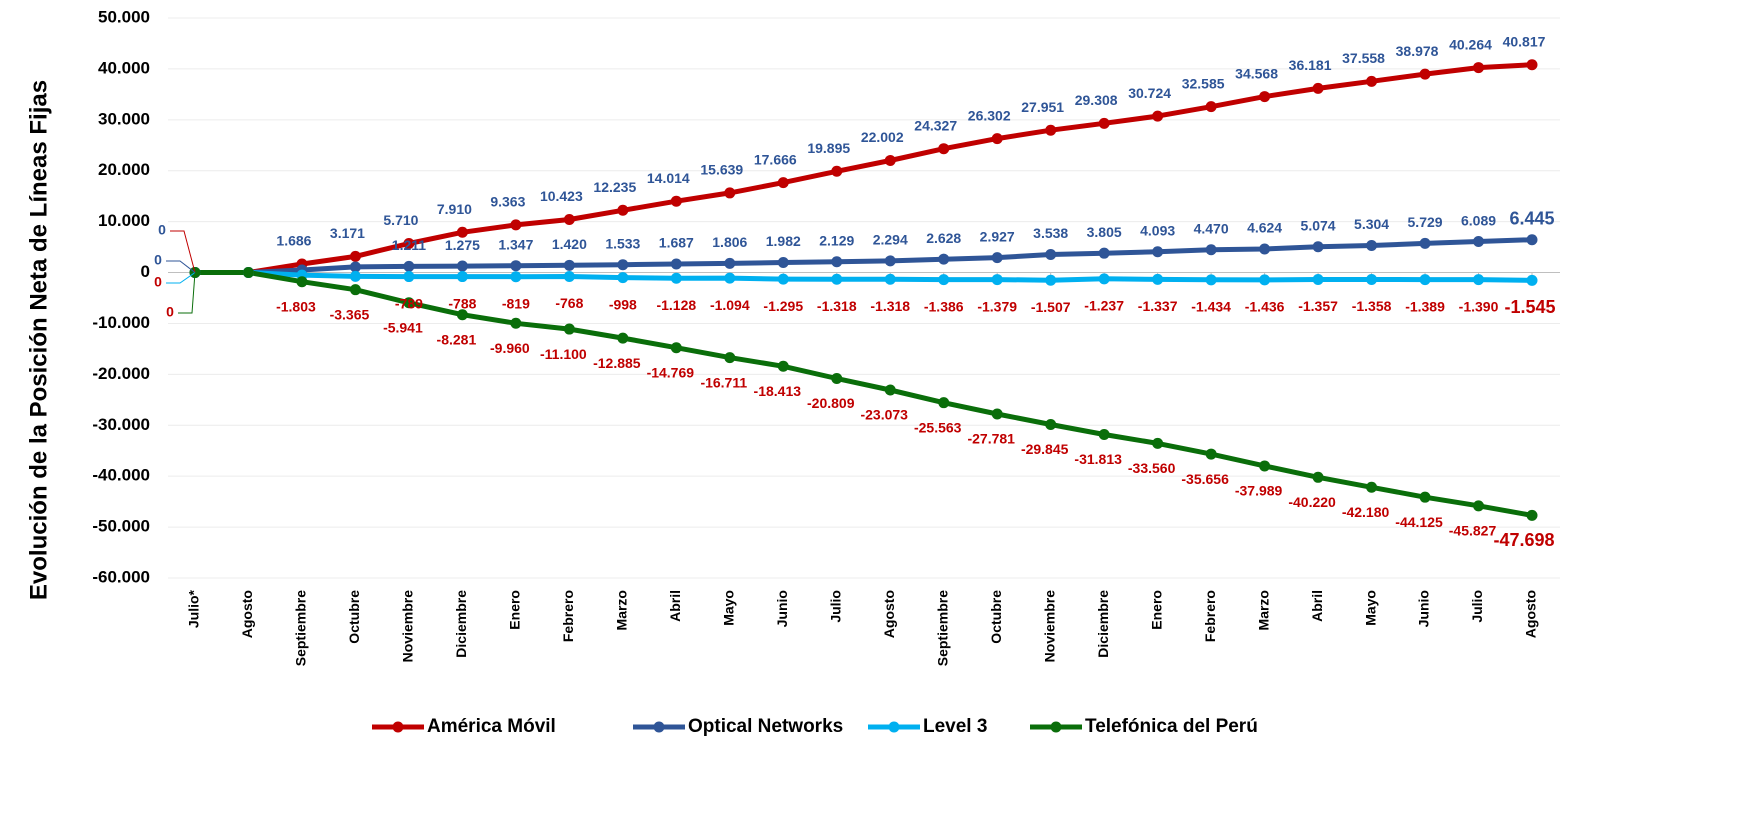 Image resolution: width=1758 pixels, height=827 pixels. Describe the element at coordinates (775, 159) in the screenshot. I see `data-label: 17.666` at that location.